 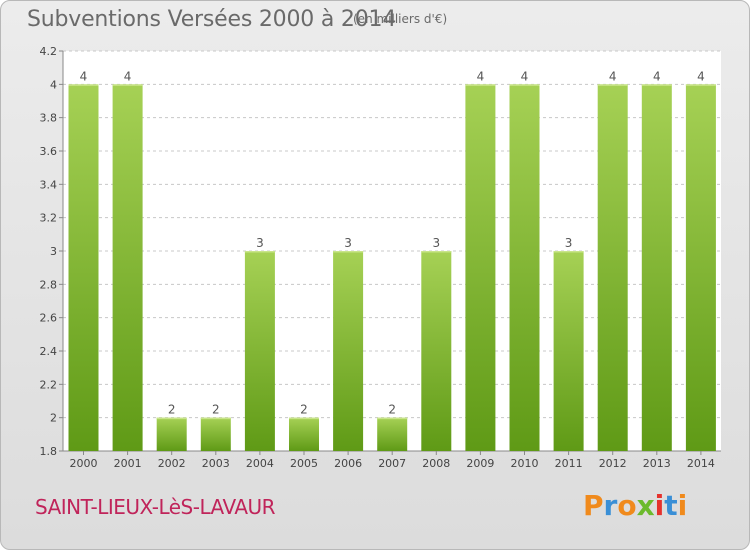 What do you see at coordinates (49, 218) in the screenshot?
I see `y-tick-label: 3.2` at bounding box center [49, 218].